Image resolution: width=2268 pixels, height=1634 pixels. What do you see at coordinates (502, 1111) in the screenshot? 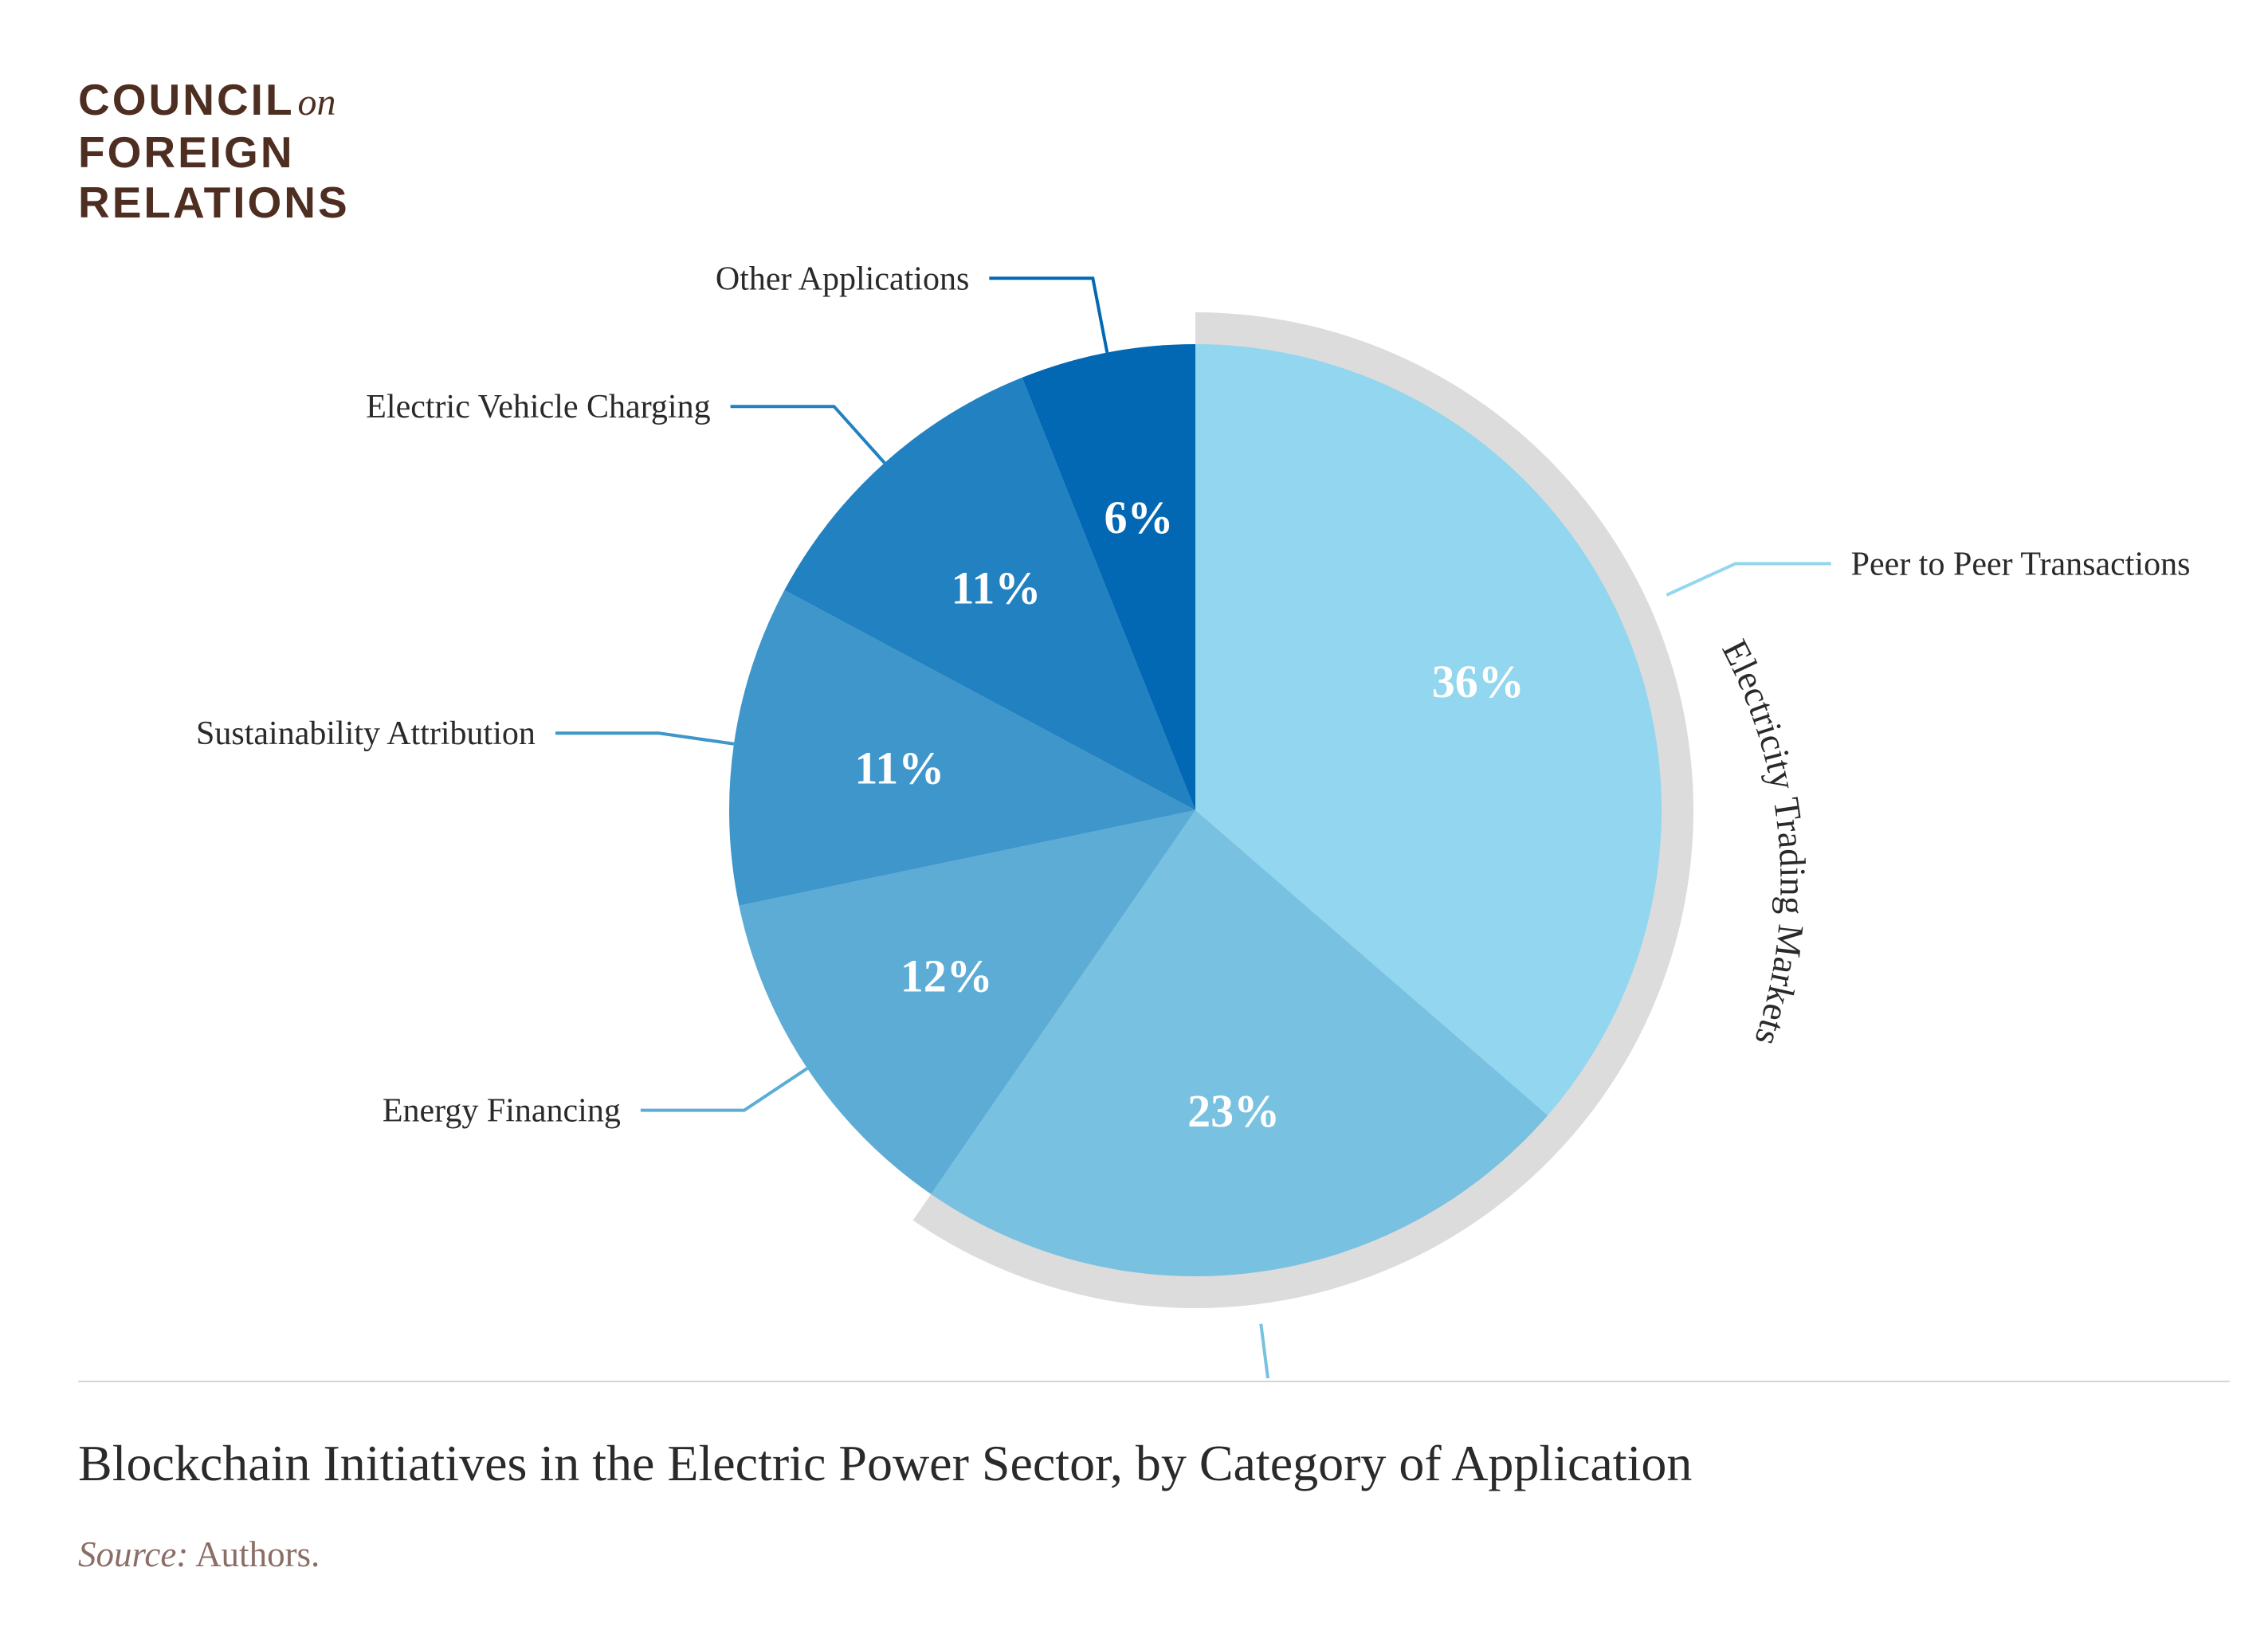
I see `category-label-energy-financing: Energy Financing` at bounding box center [502, 1111].